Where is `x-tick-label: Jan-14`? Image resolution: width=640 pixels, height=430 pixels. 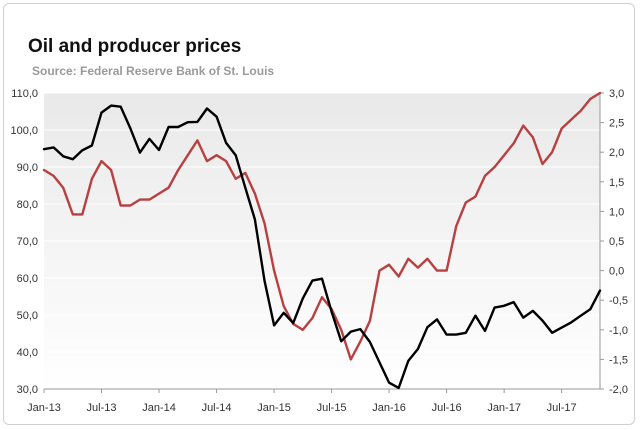 x-tick-label: Jan-14 is located at coordinates (159, 408).